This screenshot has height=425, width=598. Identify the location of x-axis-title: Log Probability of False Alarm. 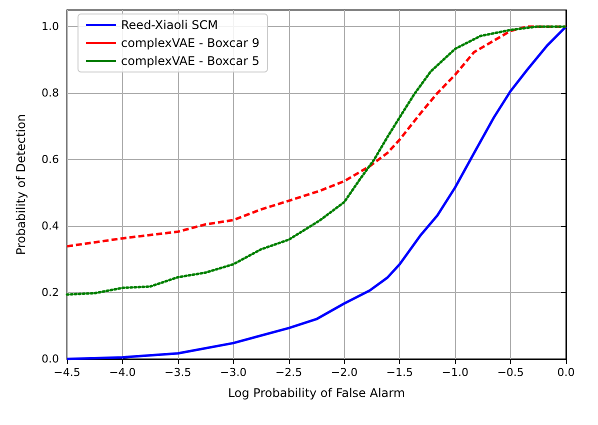
(317, 393).